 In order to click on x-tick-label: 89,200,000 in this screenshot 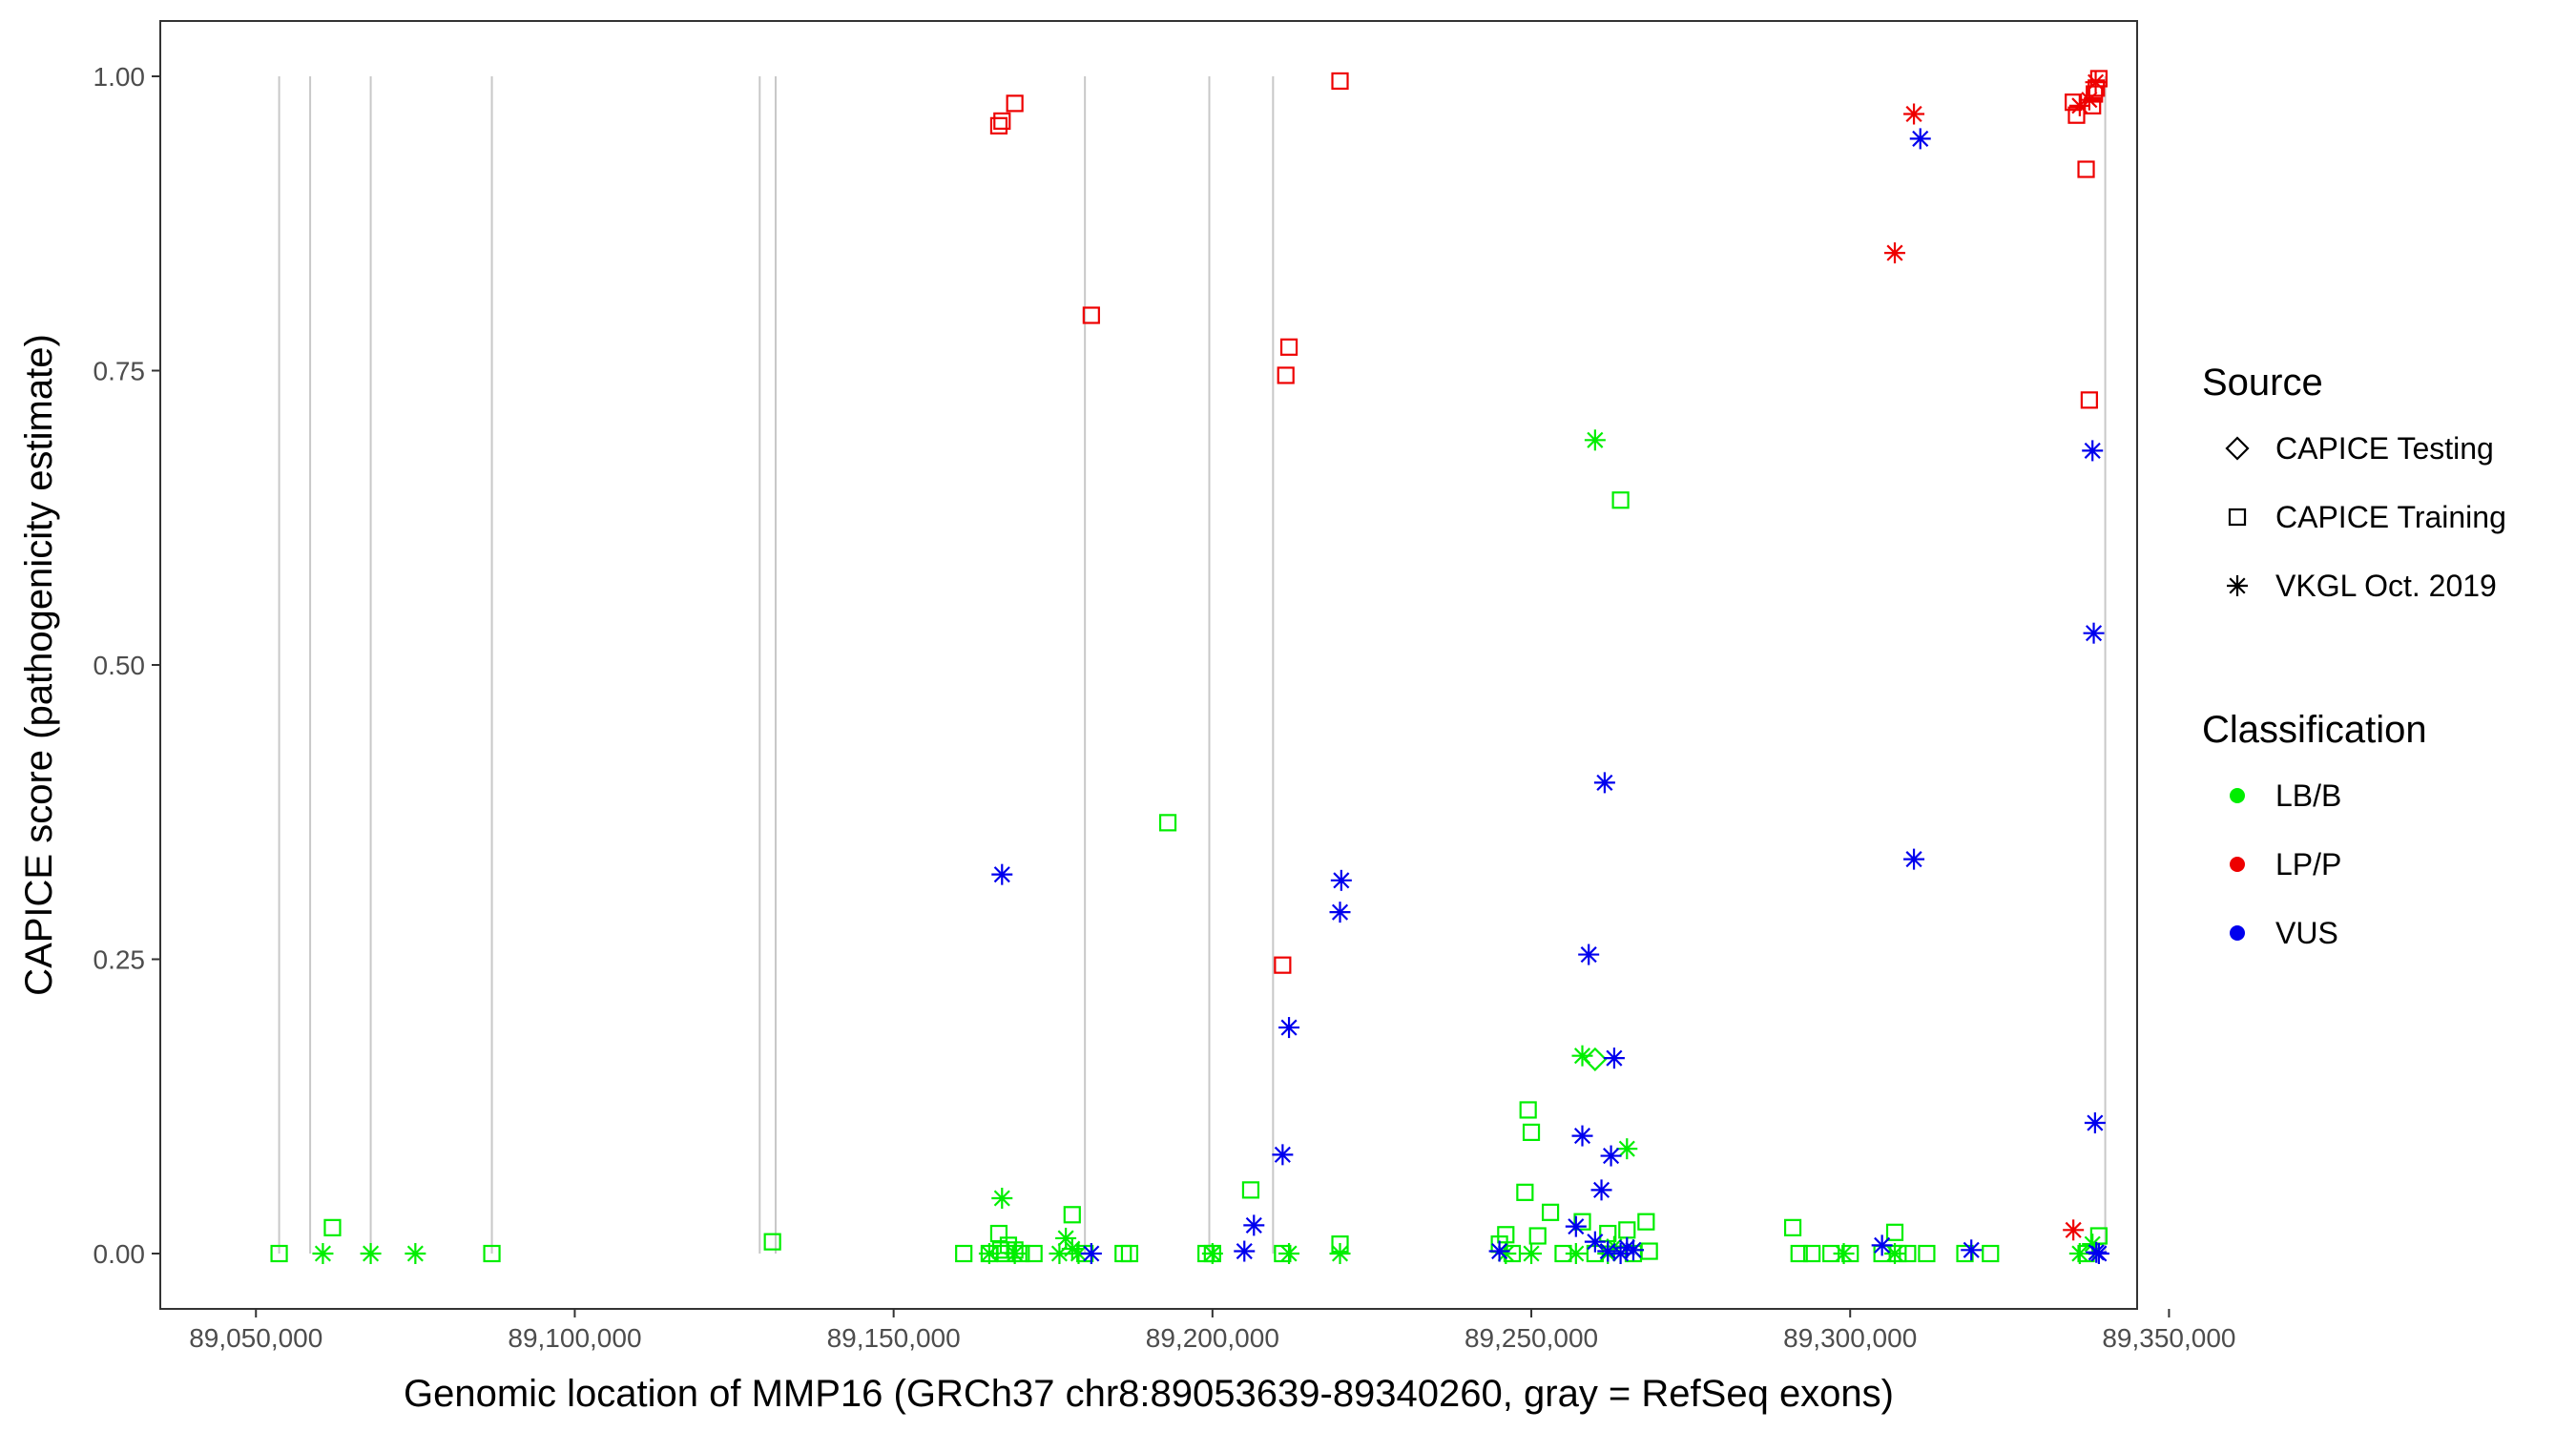, I will do `click(1212, 1338)`.